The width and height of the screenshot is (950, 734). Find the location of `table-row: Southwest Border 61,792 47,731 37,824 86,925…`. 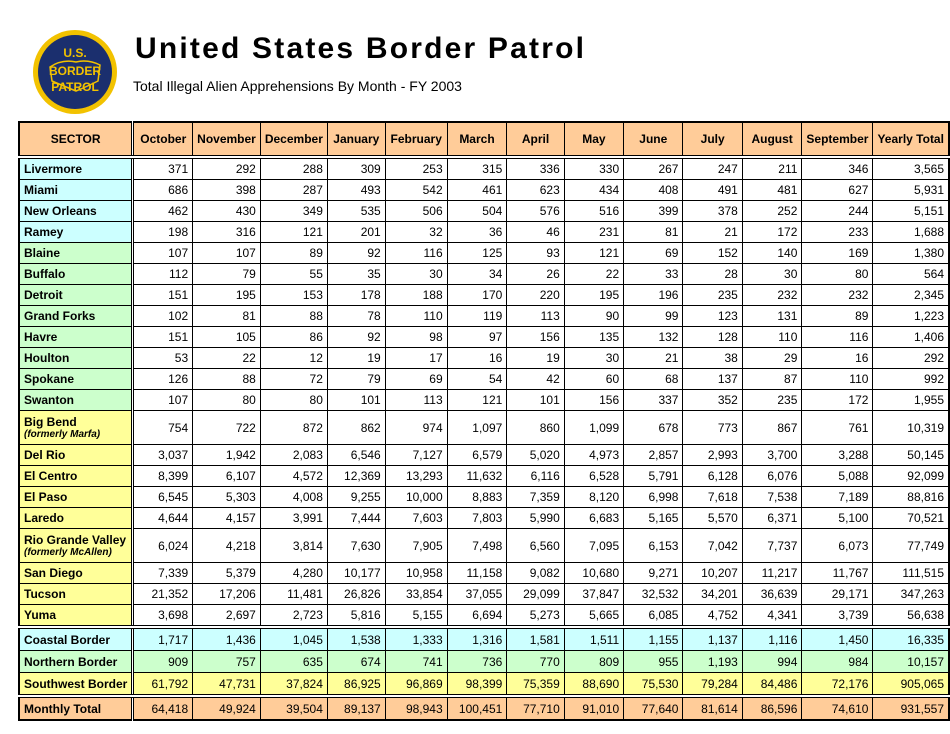

table-row: Southwest Border 61,792 47,731 37,824 86,925… is located at coordinates (484, 684).